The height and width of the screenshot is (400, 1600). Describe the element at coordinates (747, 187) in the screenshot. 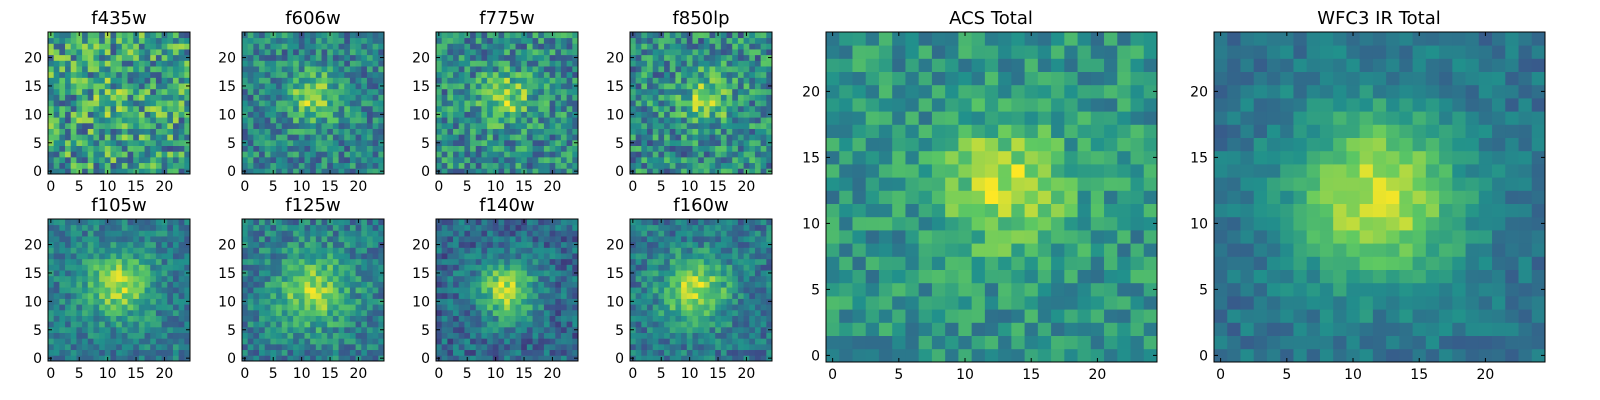

I see `x-tick-label: 20` at that location.